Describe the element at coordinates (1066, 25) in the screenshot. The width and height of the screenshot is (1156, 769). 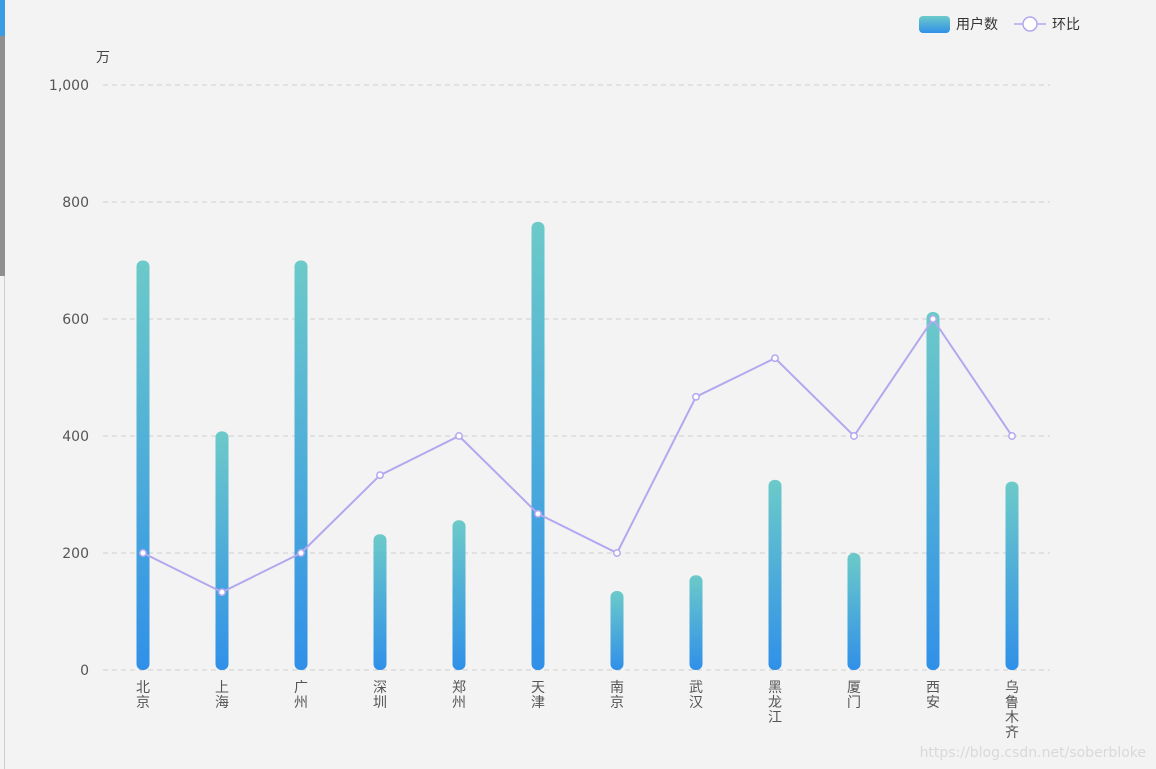
I see `legend-line-label: 环比` at that location.